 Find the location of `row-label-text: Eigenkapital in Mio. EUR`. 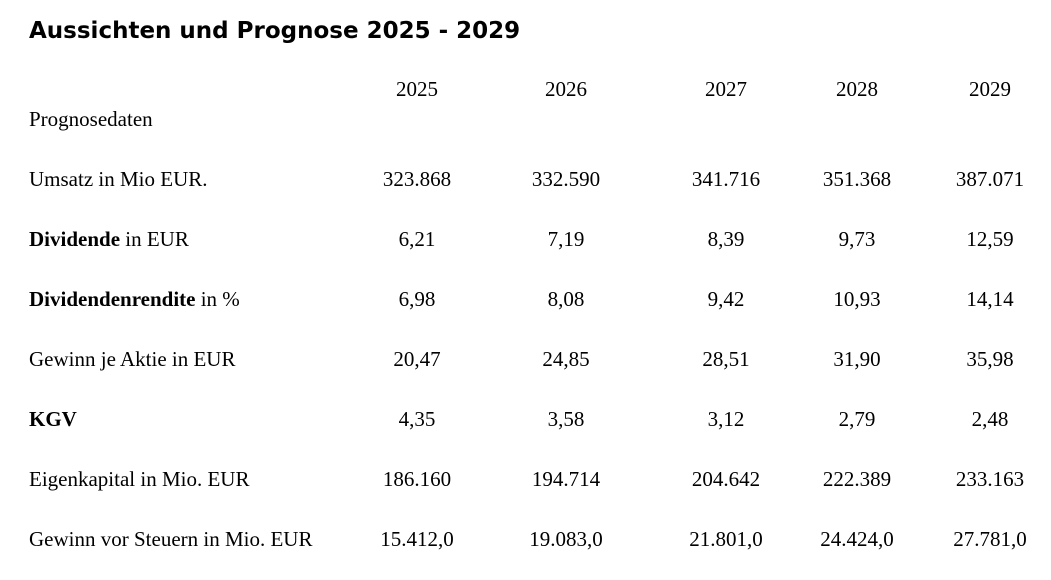

row-label-text: Eigenkapital in Mio. EUR is located at coordinates (139, 479).